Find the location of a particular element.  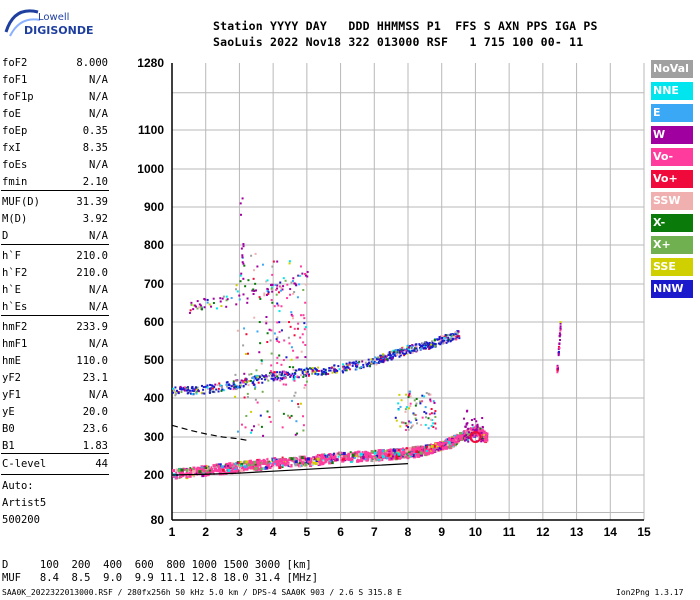

param-label: B0 is located at coordinates (8, 429).